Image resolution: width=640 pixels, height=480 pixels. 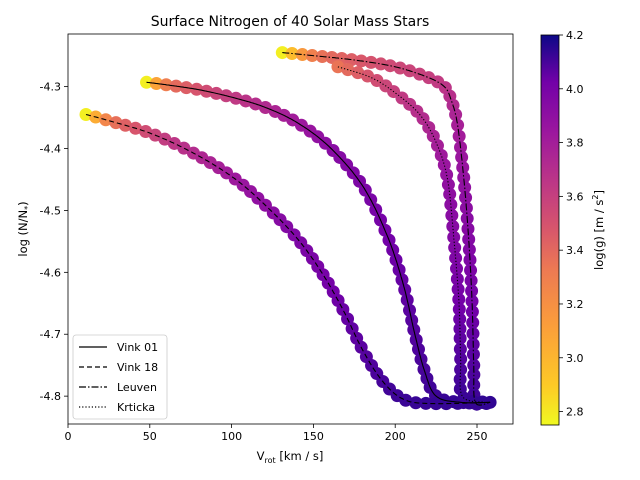 What do you see at coordinates (550, 230) in the screenshot?
I see `colorbar` at bounding box center [550, 230].